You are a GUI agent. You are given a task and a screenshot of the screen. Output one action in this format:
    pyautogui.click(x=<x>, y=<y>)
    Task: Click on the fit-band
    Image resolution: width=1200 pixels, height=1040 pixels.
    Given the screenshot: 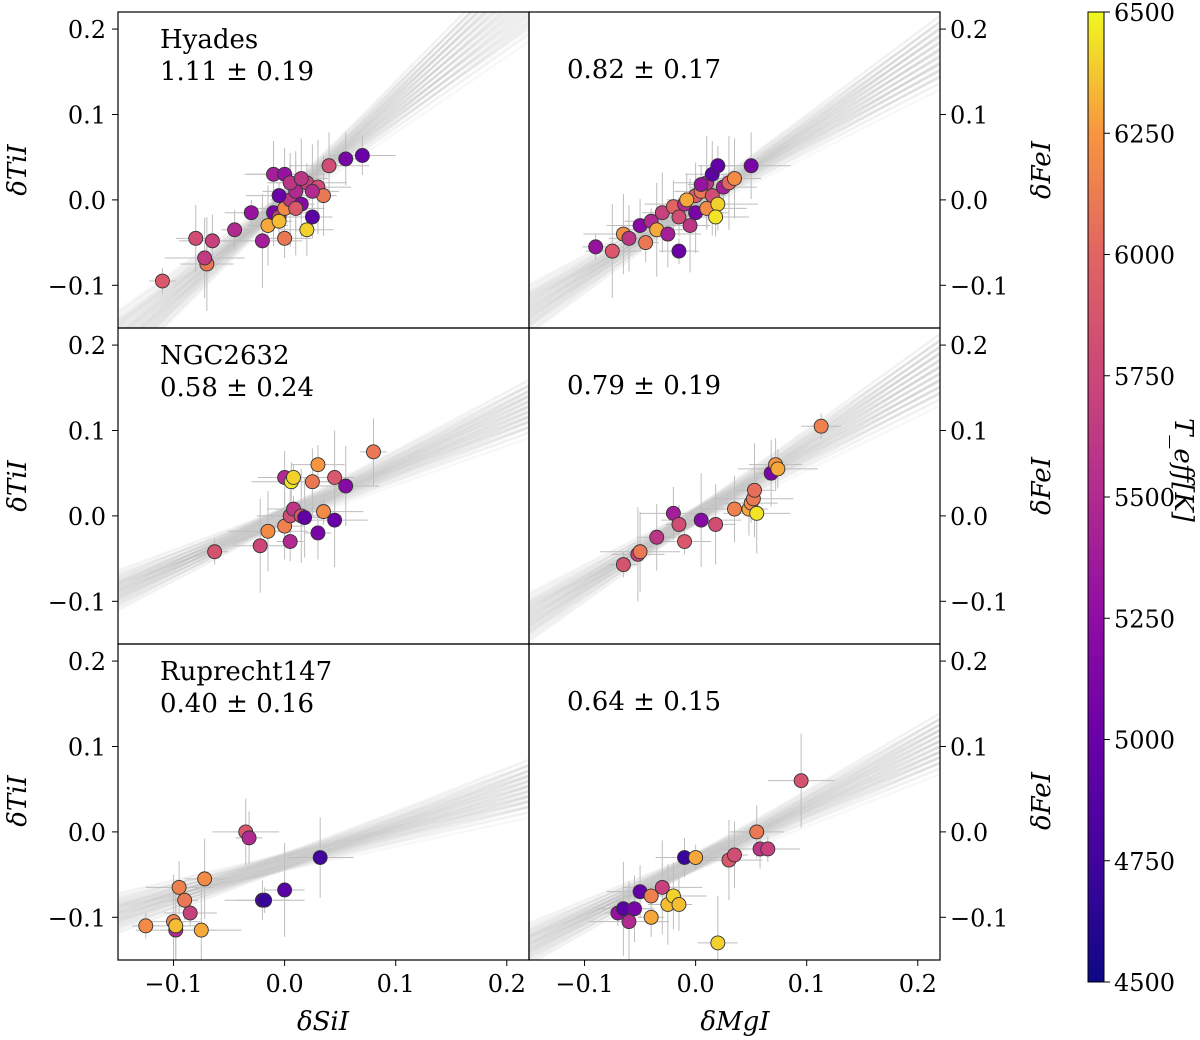 What is the action you would take?
    pyautogui.click(x=323, y=846)
    